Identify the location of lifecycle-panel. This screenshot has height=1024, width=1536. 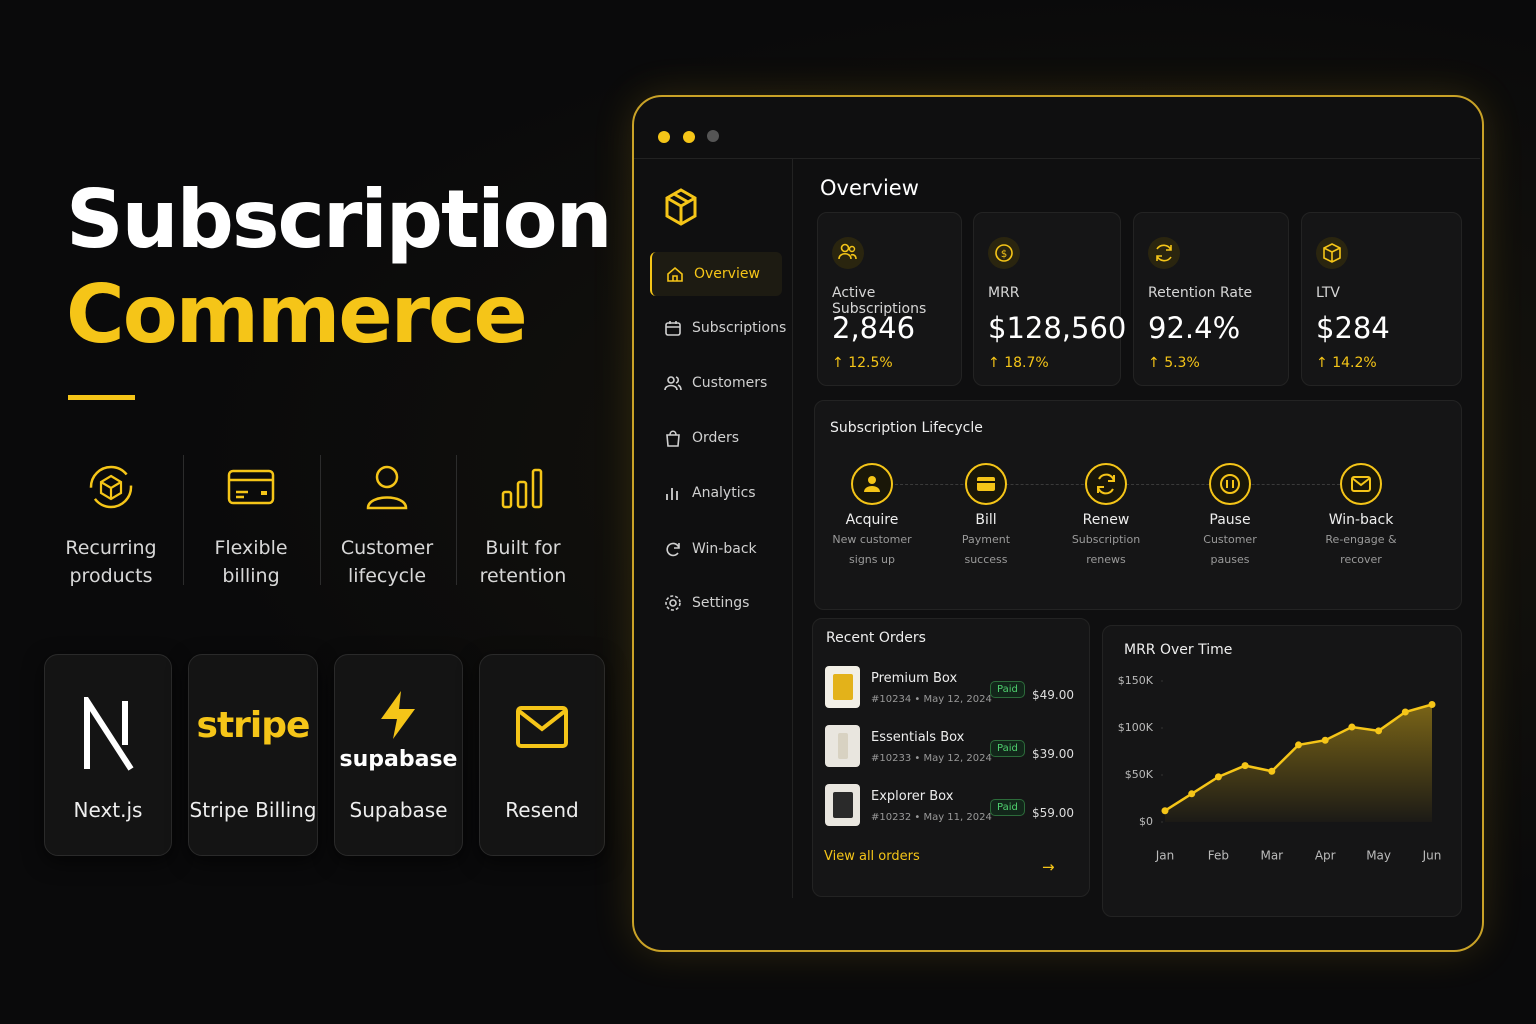
(1138, 505).